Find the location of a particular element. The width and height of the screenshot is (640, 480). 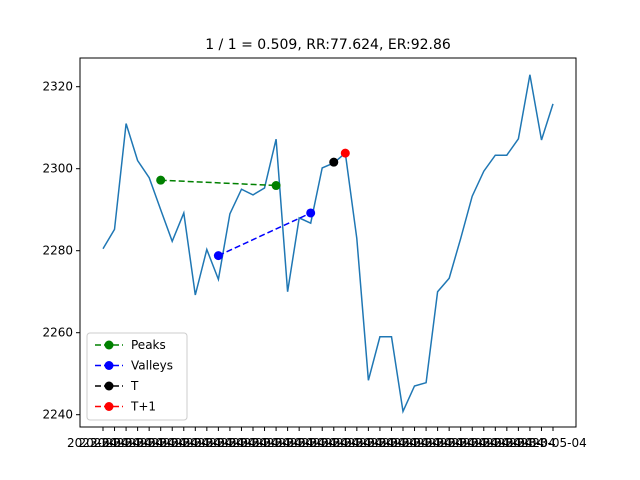

y-tick-label: 2240 is located at coordinates (57, 415).